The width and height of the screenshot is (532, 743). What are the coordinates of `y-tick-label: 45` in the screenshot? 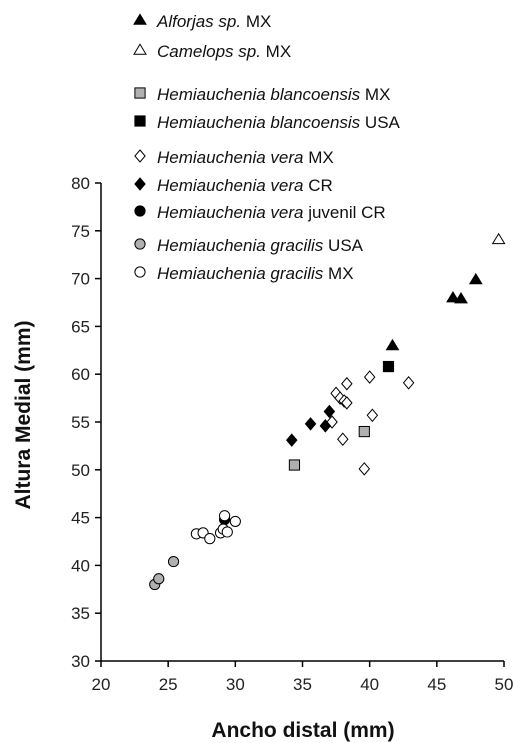 It's located at (80, 518).